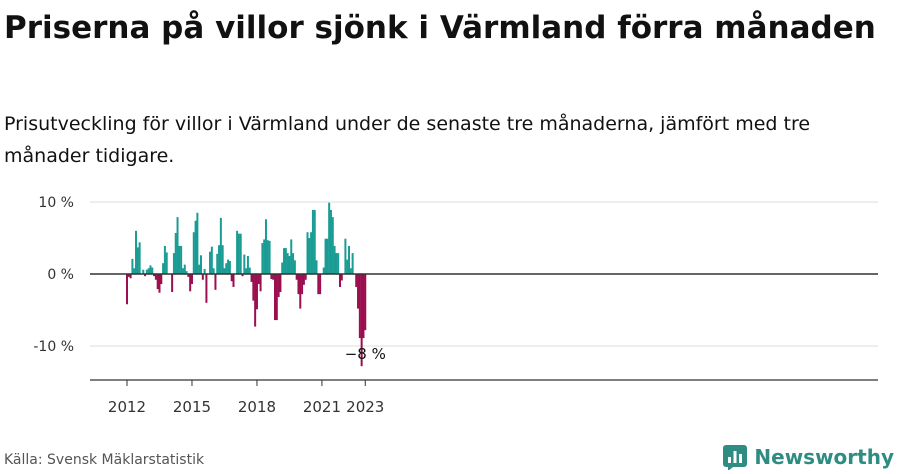  Describe the element at coordinates (257, 407) in the screenshot. I see `x-tick-label: 2018` at that location.